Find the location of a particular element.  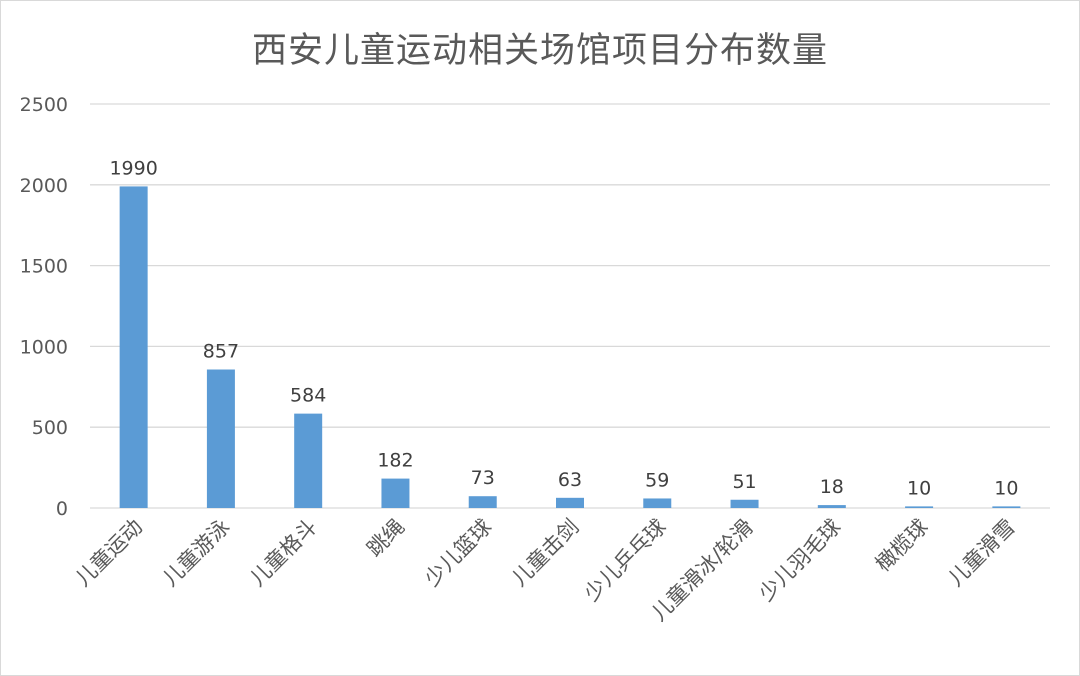

data-label: 18 is located at coordinates (832, 487).